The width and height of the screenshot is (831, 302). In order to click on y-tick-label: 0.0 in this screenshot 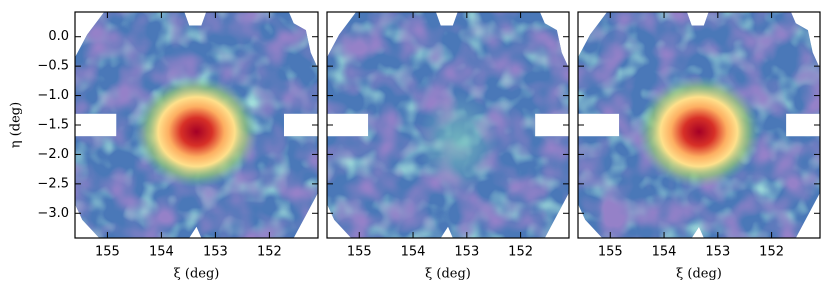, I will do `click(58, 36)`.